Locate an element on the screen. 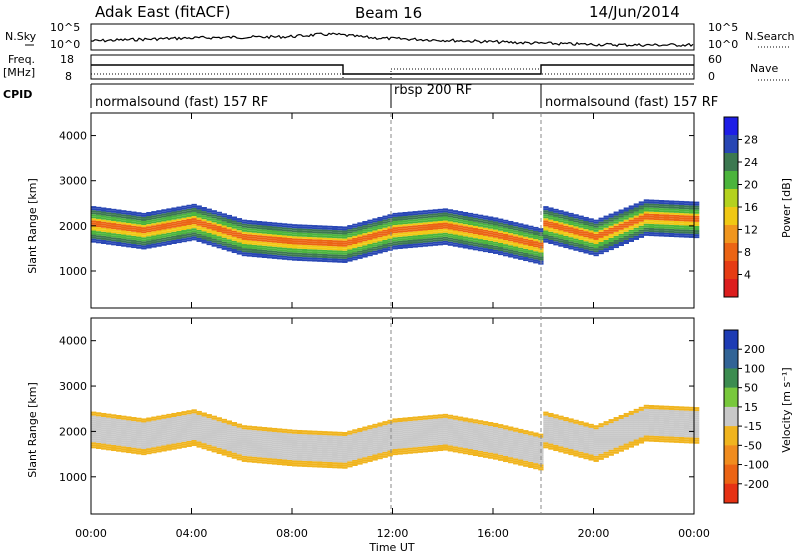 The height and width of the screenshot is (554, 800). colorbar-tick-label: 24 is located at coordinates (751, 162).